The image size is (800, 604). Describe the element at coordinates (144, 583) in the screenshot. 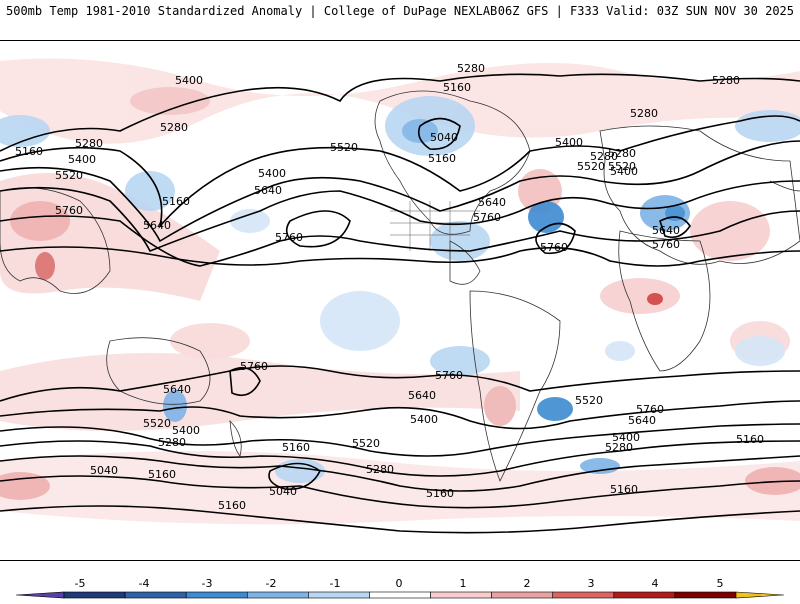

I see `colorbar-tick: -4` at that location.